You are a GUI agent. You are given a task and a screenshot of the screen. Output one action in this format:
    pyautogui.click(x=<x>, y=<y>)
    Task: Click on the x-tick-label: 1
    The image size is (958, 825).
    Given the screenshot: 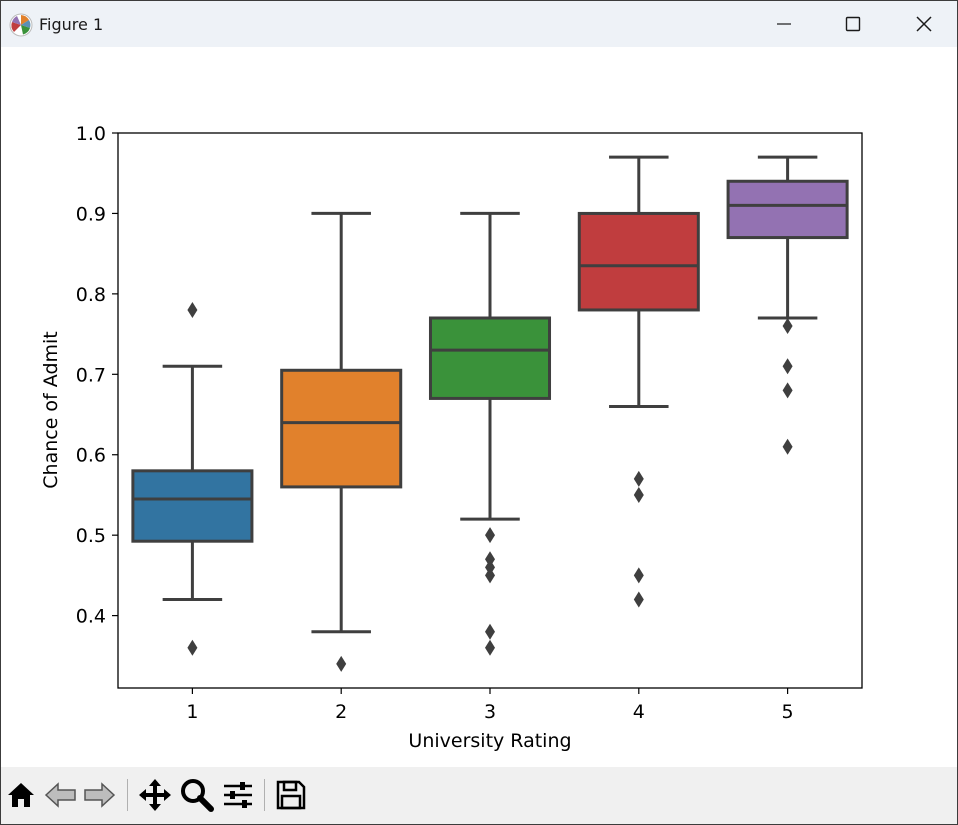 What is the action you would take?
    pyautogui.click(x=192, y=712)
    